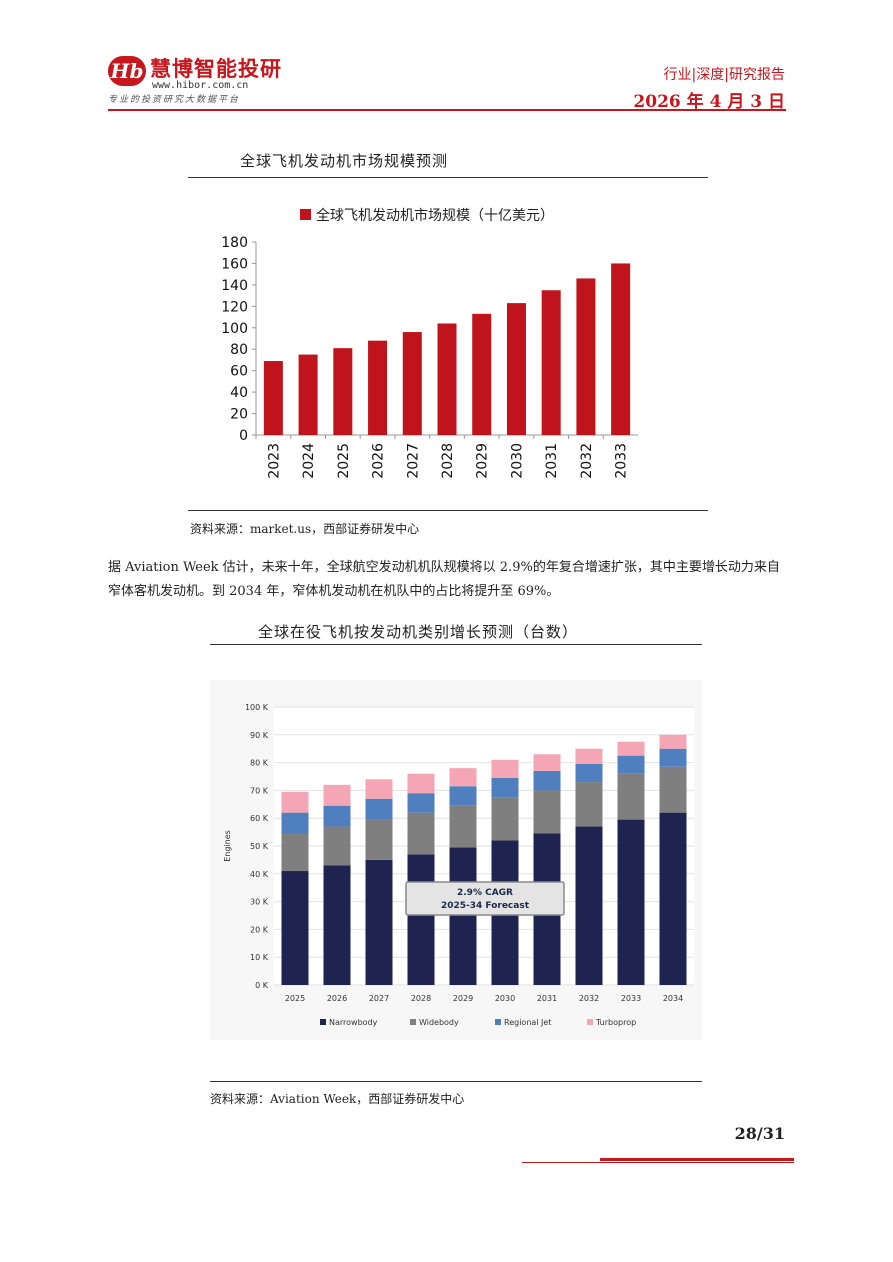  I want to click on annotation-line2: 2025-34 Forecast, so click(485, 906).